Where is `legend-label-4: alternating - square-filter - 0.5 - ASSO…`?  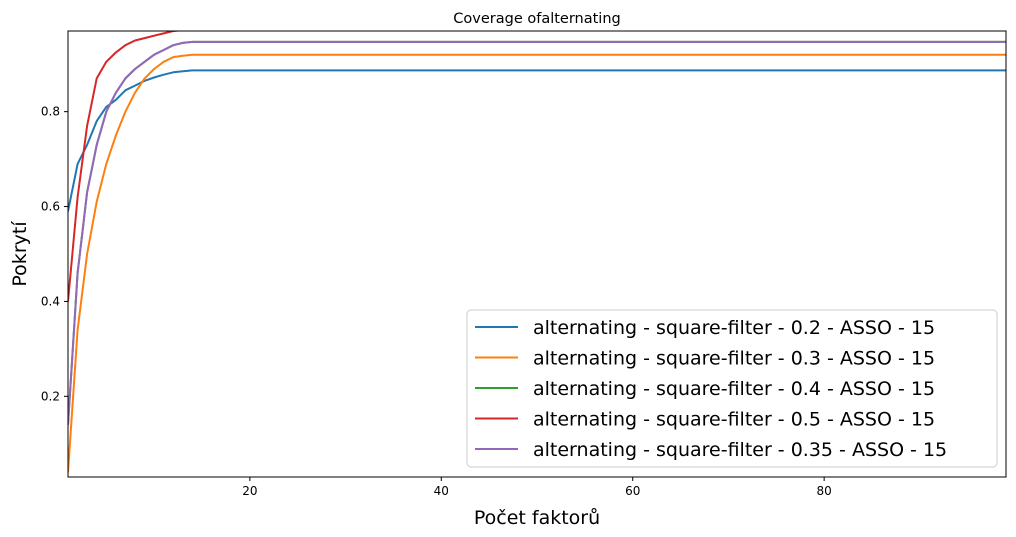 legend-label-4: alternating - square-filter - 0.5 - ASSO… is located at coordinates (734, 420).